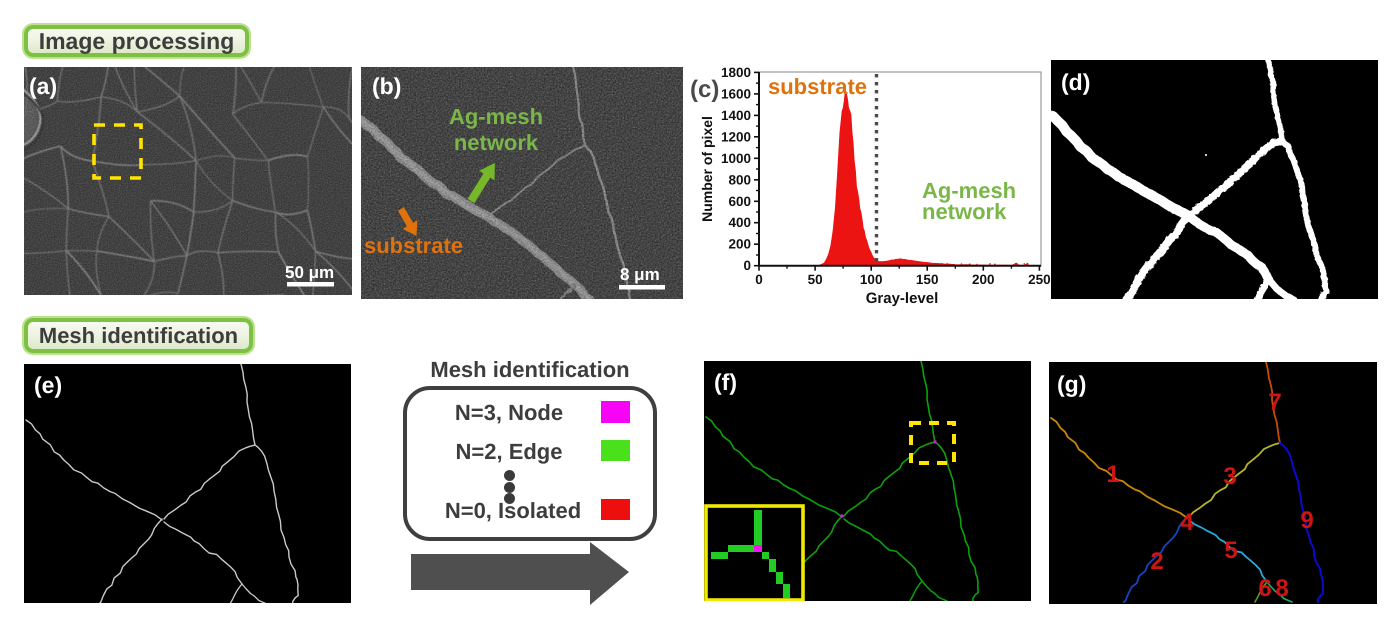 The height and width of the screenshot is (628, 1400). I want to click on svg-text: 1200, so click(736, 136).